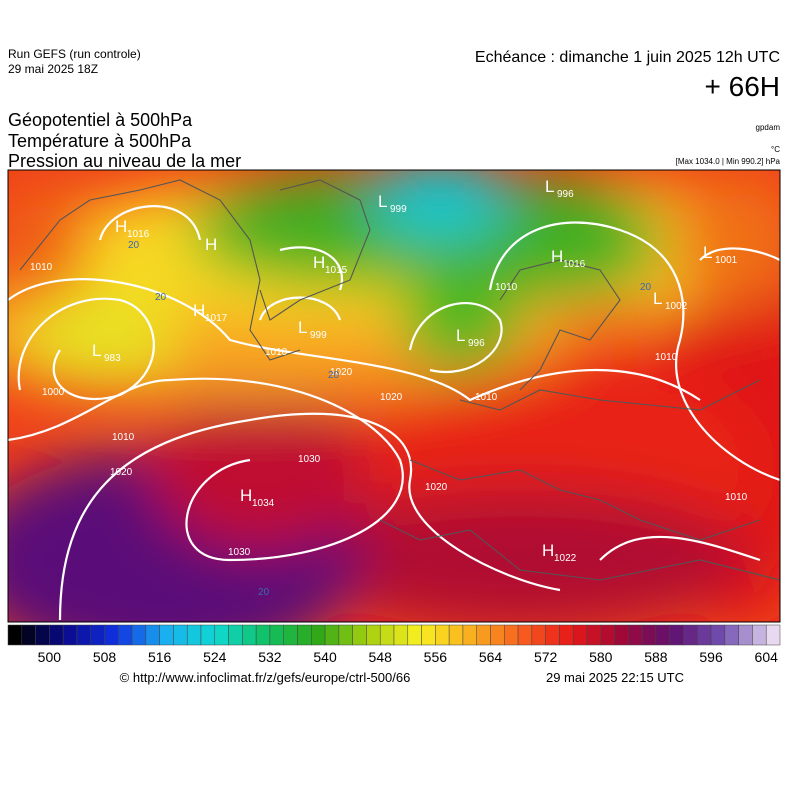 This screenshot has width=788, height=794. What do you see at coordinates (711, 657) in the screenshot?
I see `colorbar-tick-label: 596` at bounding box center [711, 657].